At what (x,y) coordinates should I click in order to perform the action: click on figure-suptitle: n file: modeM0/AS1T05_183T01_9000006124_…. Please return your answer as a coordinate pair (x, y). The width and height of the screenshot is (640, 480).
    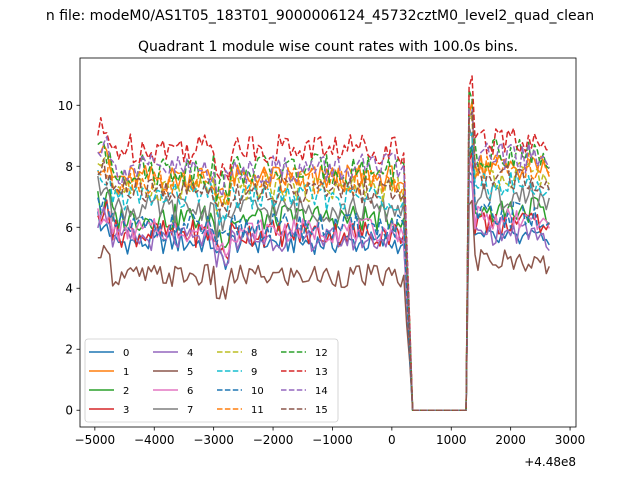
    Looking at the image, I should click on (320, 16).